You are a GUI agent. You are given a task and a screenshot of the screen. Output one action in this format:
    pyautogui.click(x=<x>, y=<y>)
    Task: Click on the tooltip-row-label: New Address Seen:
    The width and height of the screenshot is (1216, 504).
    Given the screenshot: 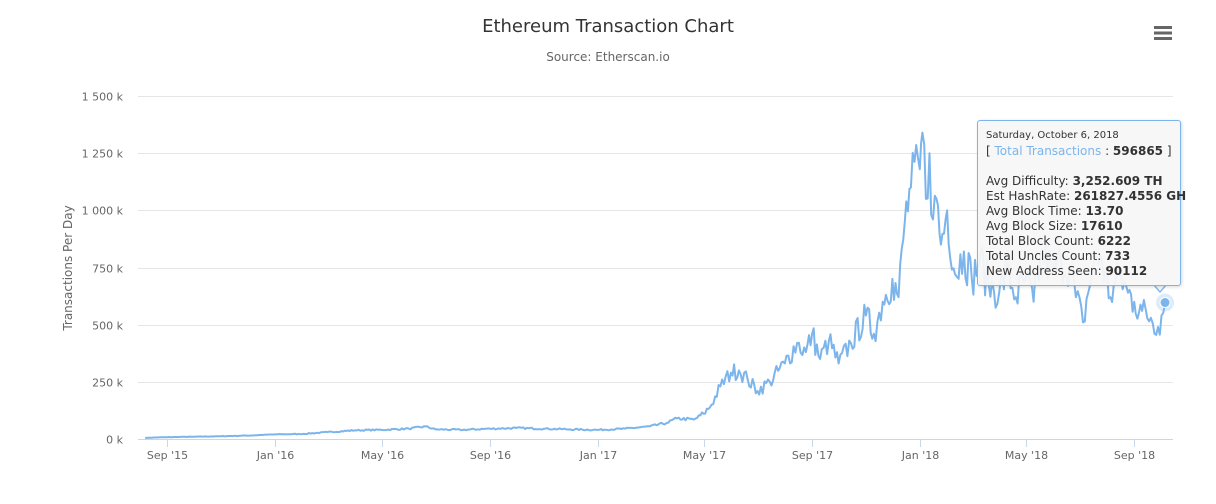 What is the action you would take?
    pyautogui.click(x=1044, y=271)
    